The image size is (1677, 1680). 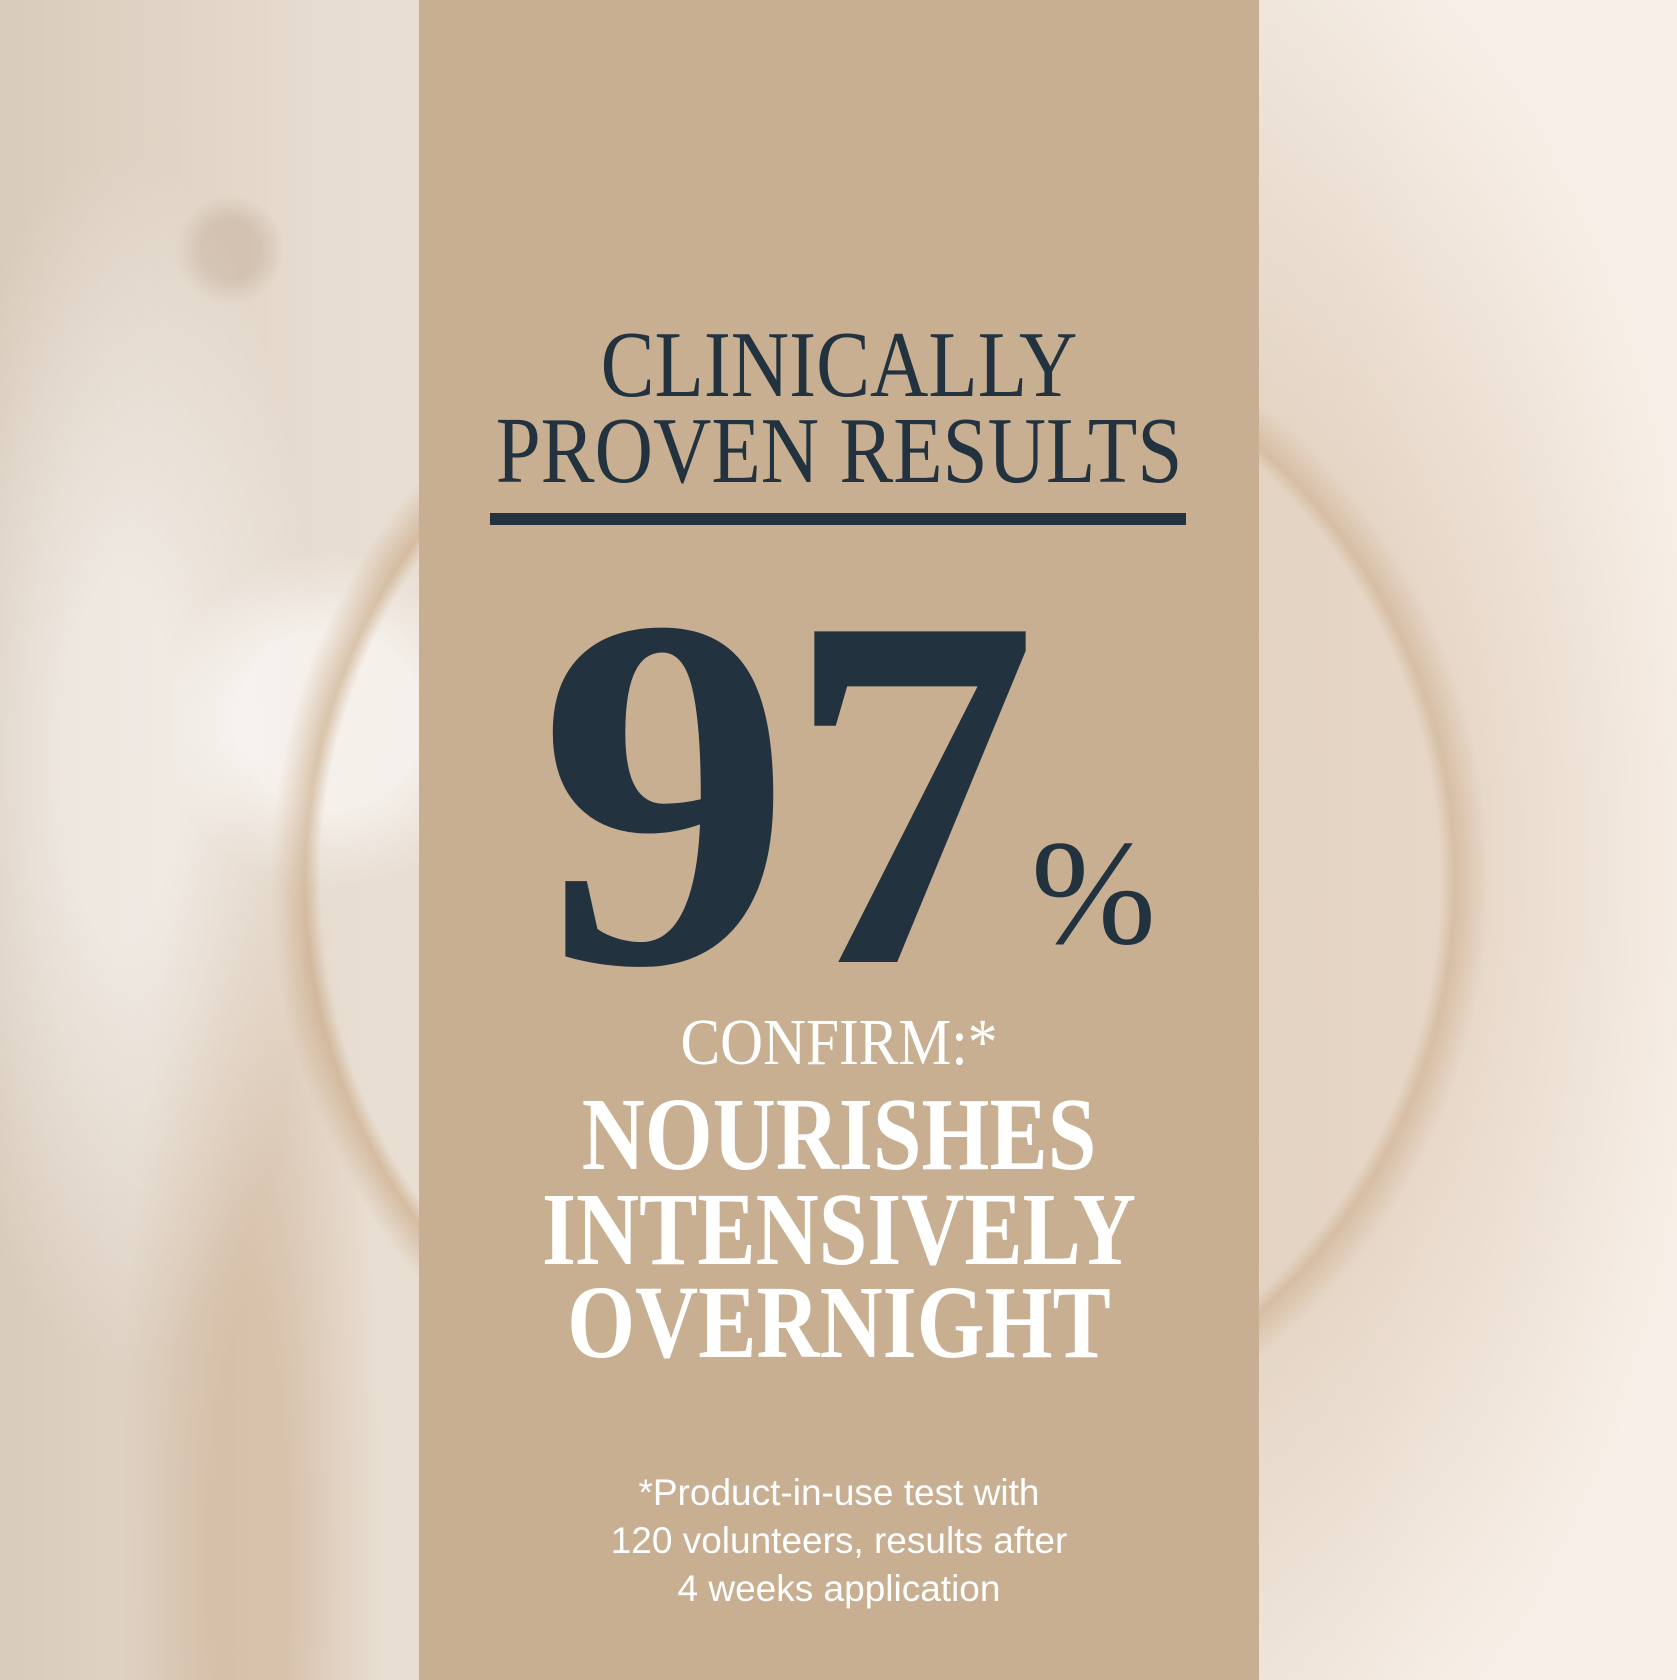 I want to click on headline-divider, so click(x=838, y=519).